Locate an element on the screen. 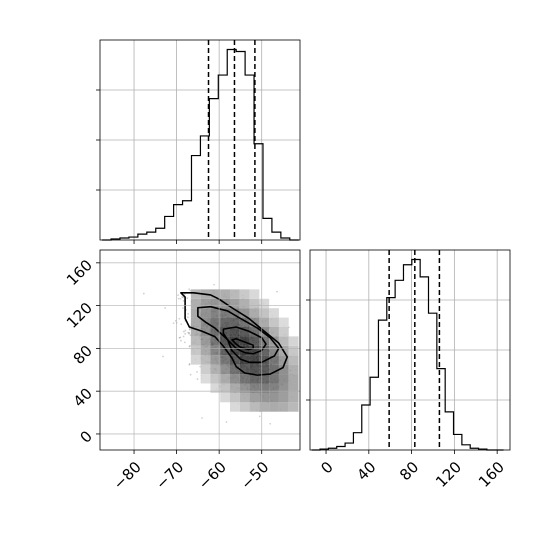  y-tick-label: 40 is located at coordinates (83, 397).